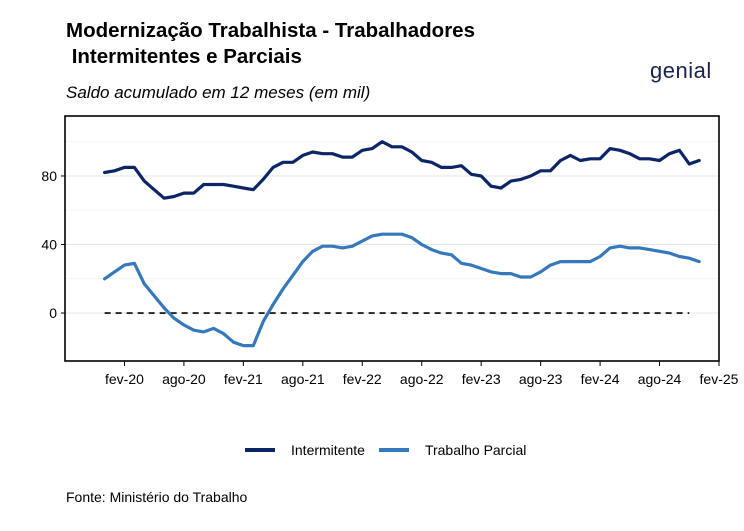 The height and width of the screenshot is (531, 744). Describe the element at coordinates (481, 379) in the screenshot. I see `x-tick-label: fev-23` at that location.